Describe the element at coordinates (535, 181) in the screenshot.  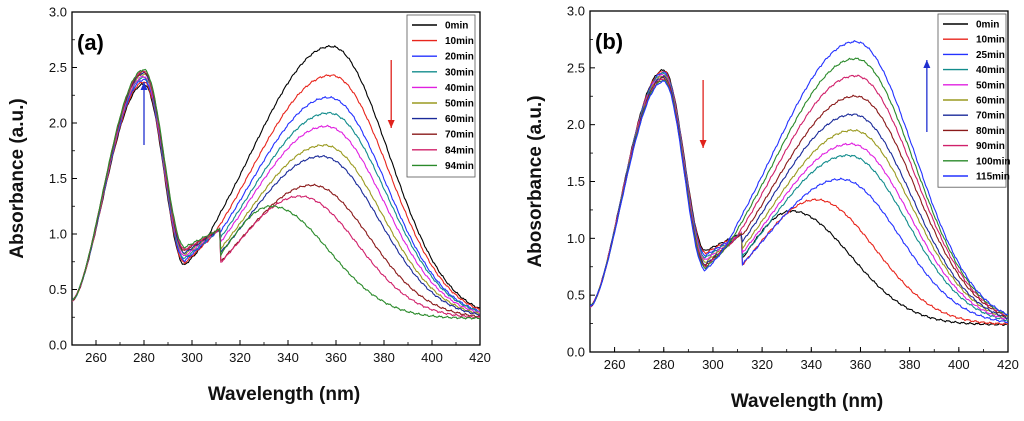
I see `y-axis-title: Abosorbance (a.u.)` at that location.